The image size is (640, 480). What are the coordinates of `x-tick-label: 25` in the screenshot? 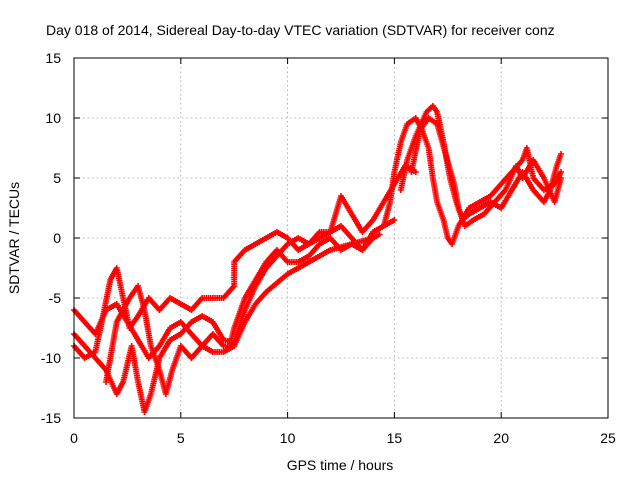 It's located at (608, 438).